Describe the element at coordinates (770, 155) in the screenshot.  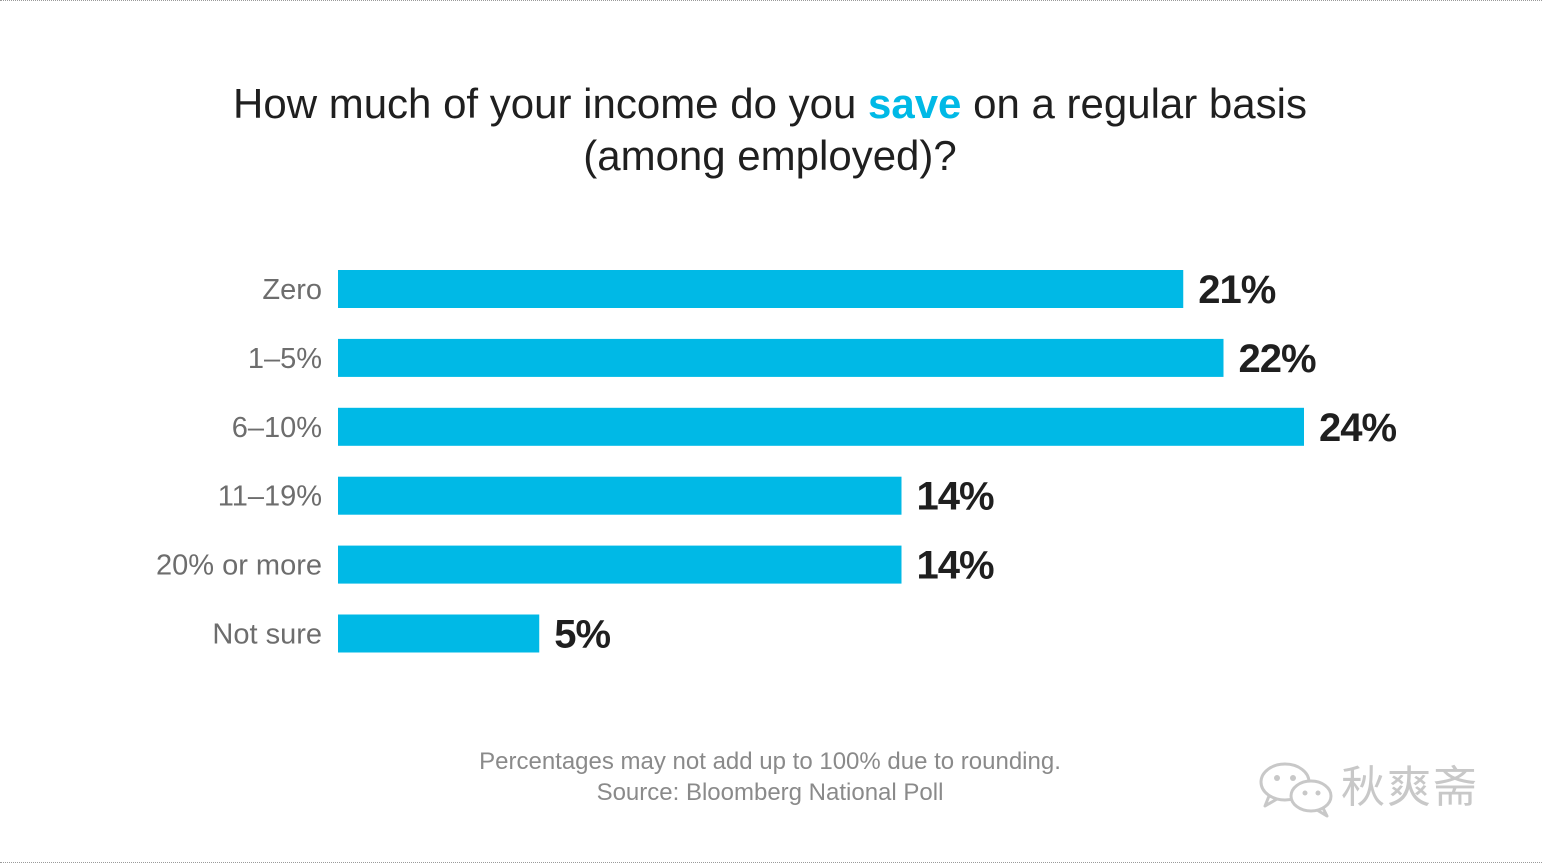
I see `title-line-2: (among employed)?` at that location.